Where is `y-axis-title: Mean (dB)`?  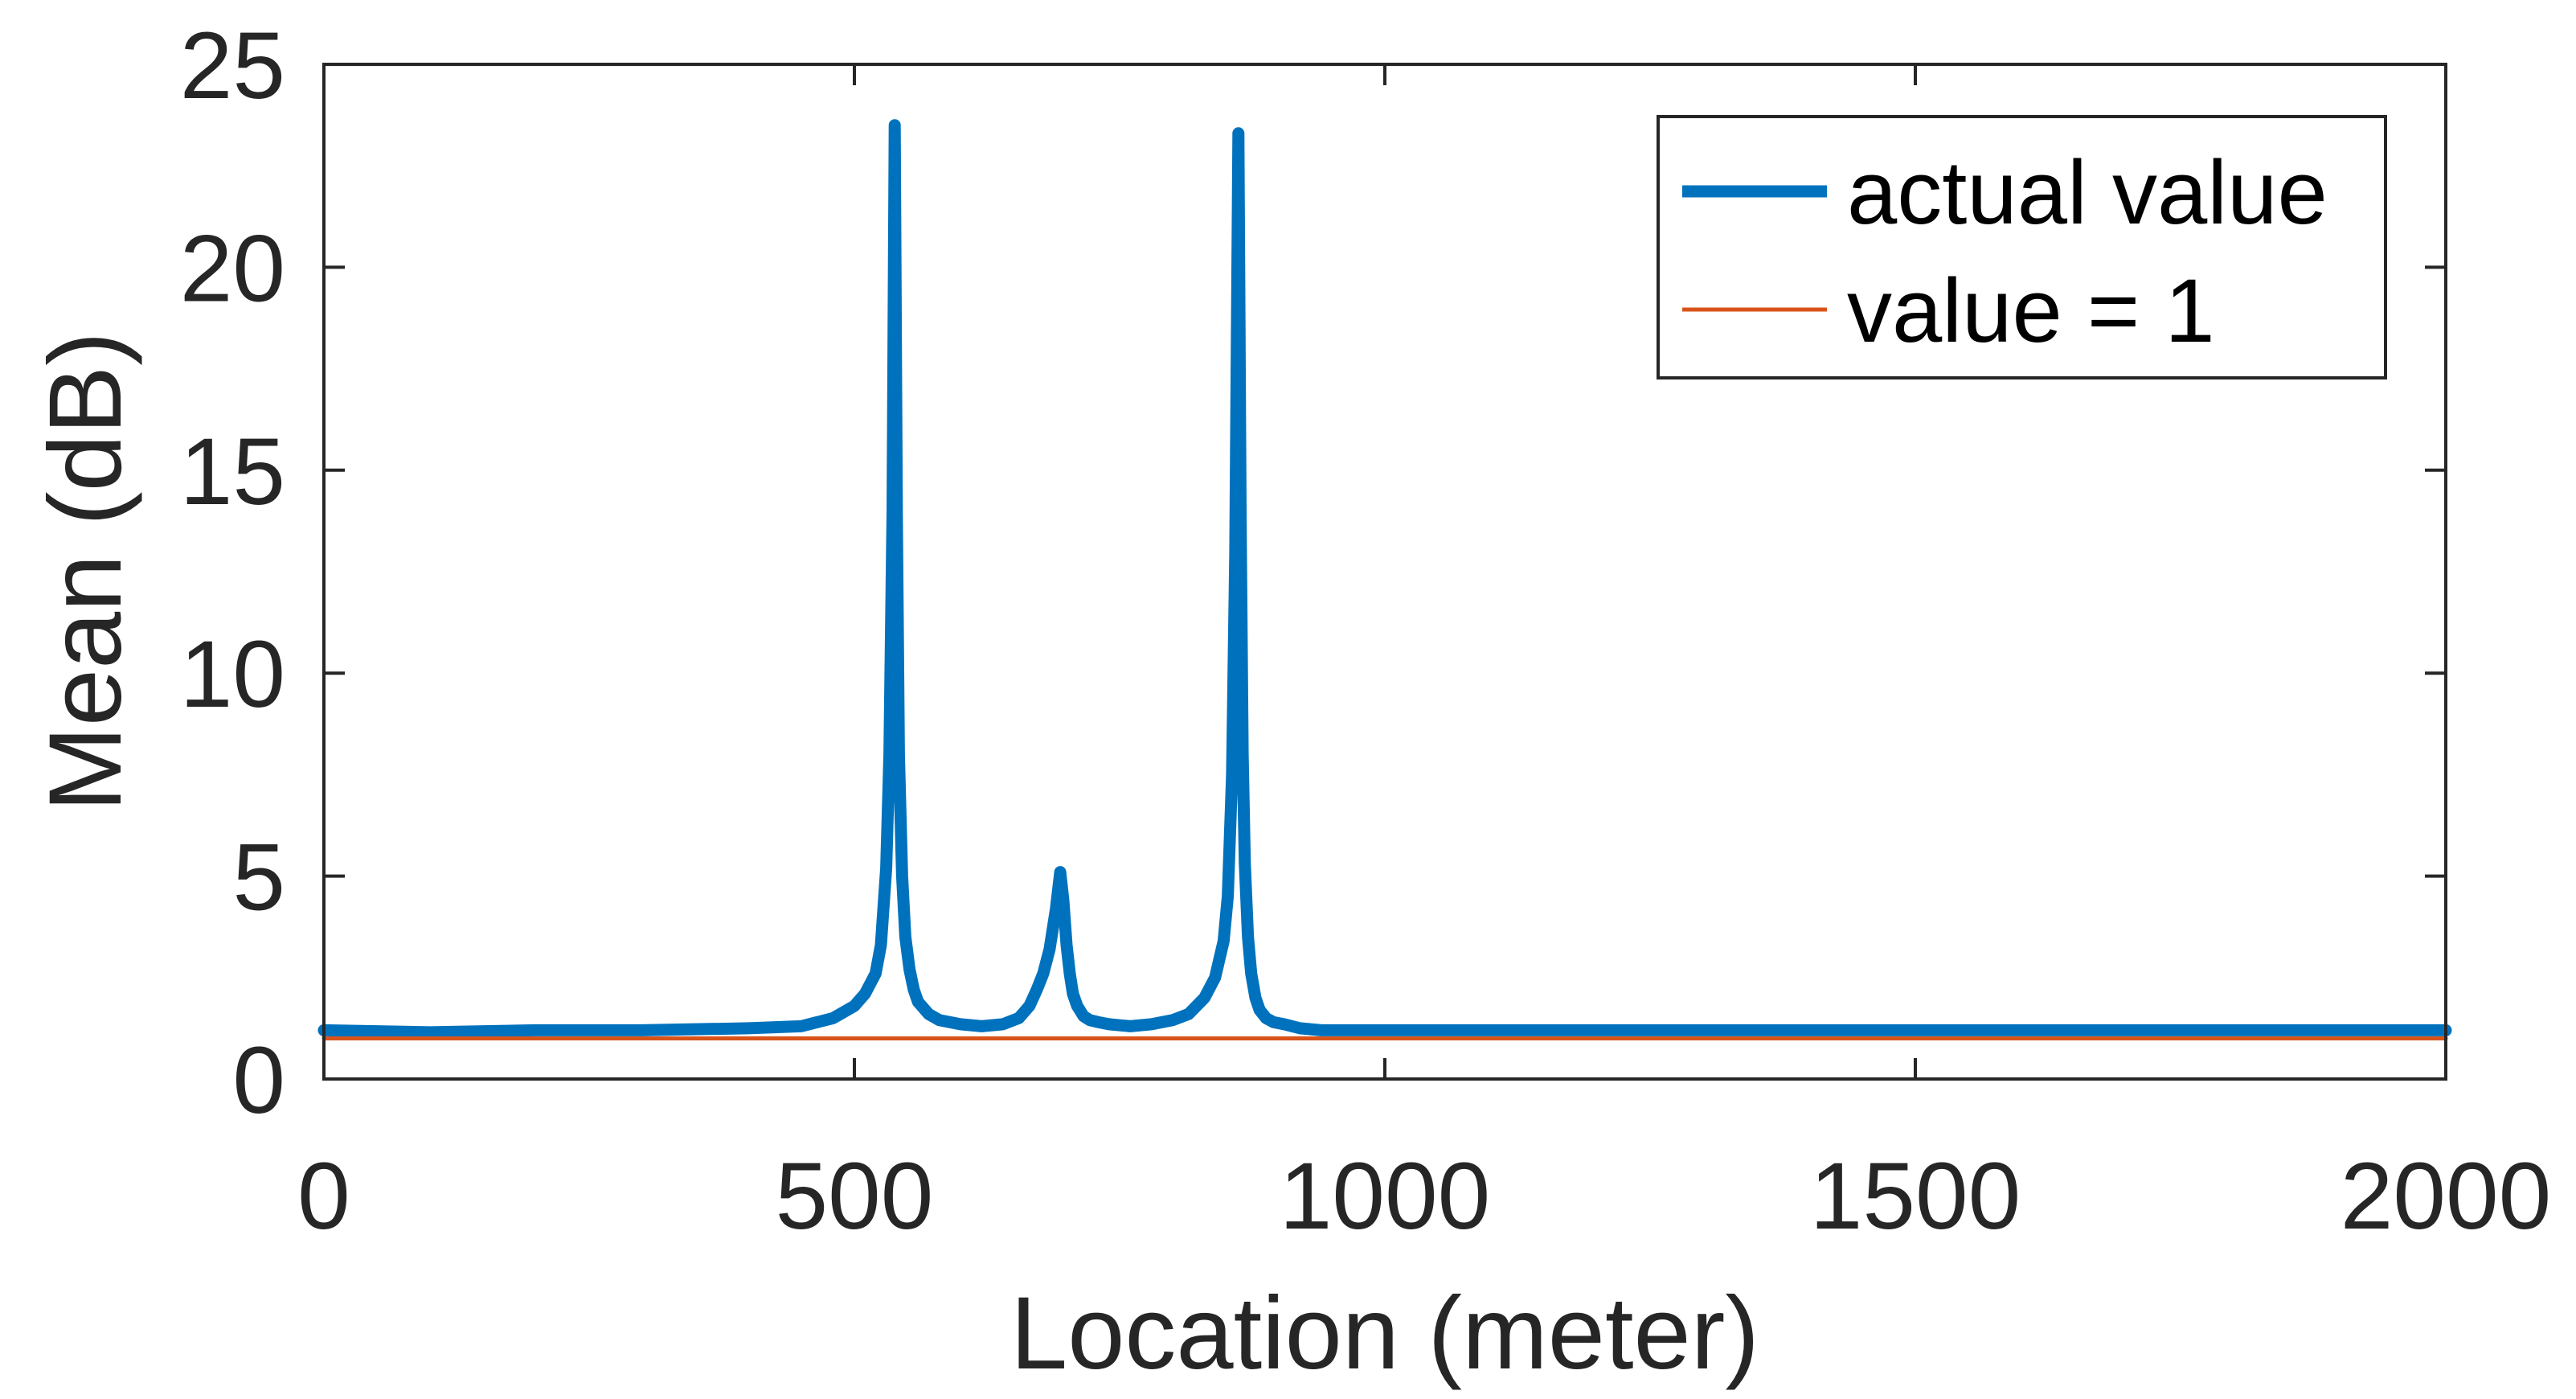 y-axis-title: Mean (dB) is located at coordinates (85, 572).